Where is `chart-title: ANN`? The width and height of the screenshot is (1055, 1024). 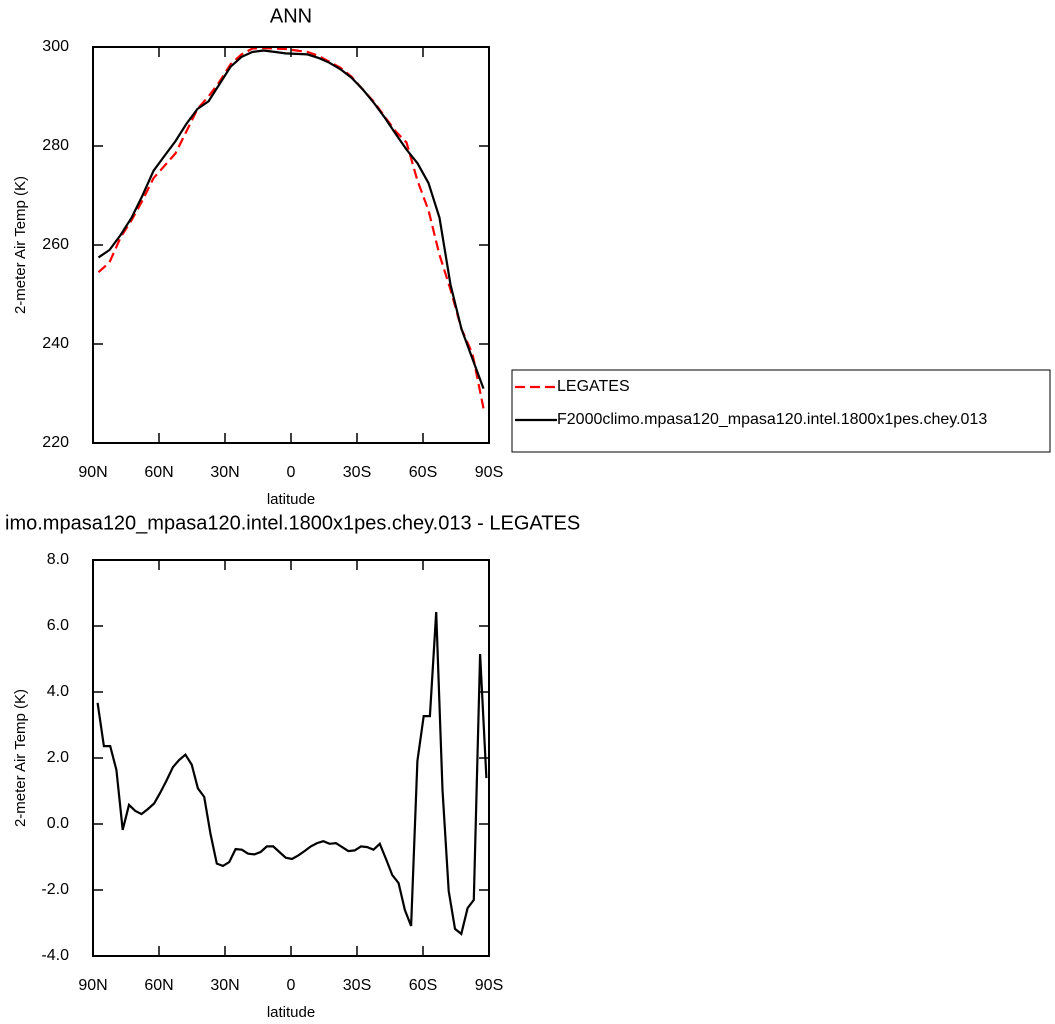 chart-title: ANN is located at coordinates (291, 16).